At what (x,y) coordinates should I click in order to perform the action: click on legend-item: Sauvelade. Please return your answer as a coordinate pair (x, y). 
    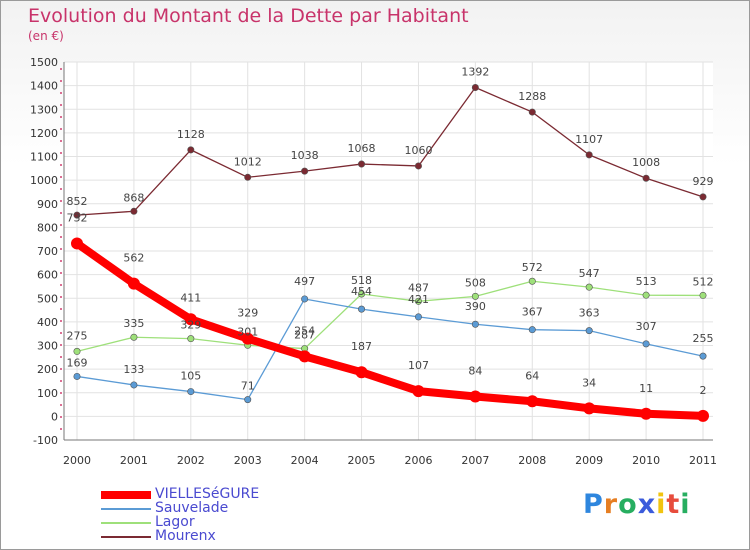
    Looking at the image, I should click on (211, 508).